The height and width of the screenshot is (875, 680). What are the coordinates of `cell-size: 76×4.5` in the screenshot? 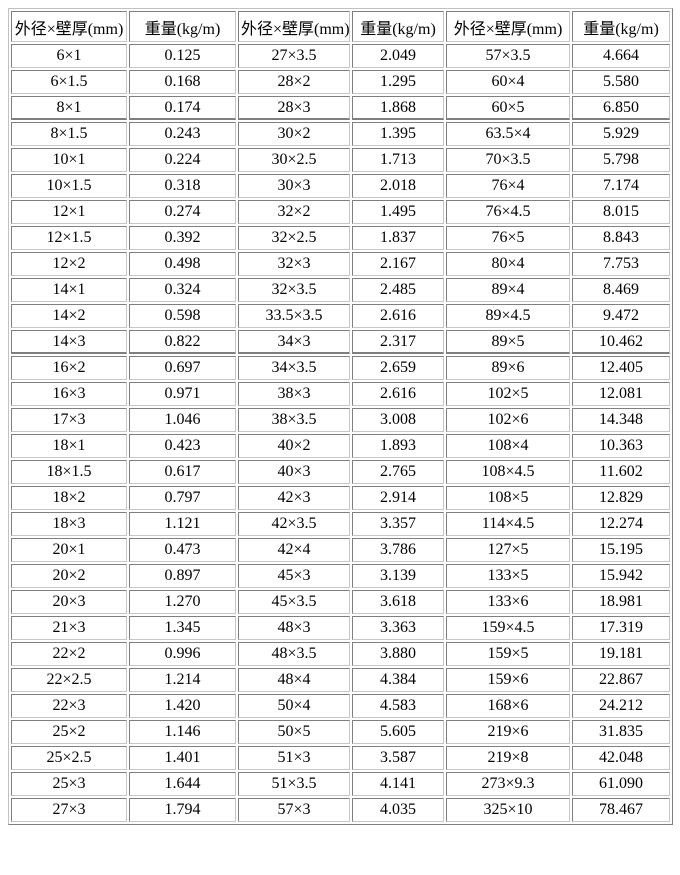 It's located at (508, 212).